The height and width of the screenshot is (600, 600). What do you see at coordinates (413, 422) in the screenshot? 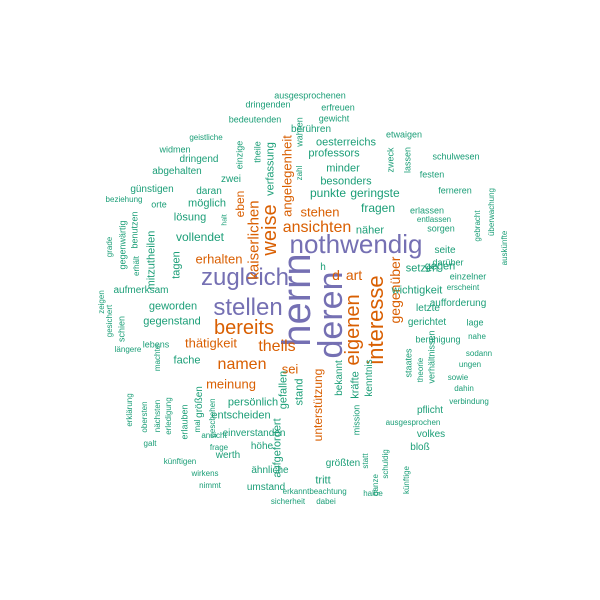
I see `cloud-word: ausgesprochen` at bounding box center [413, 422].